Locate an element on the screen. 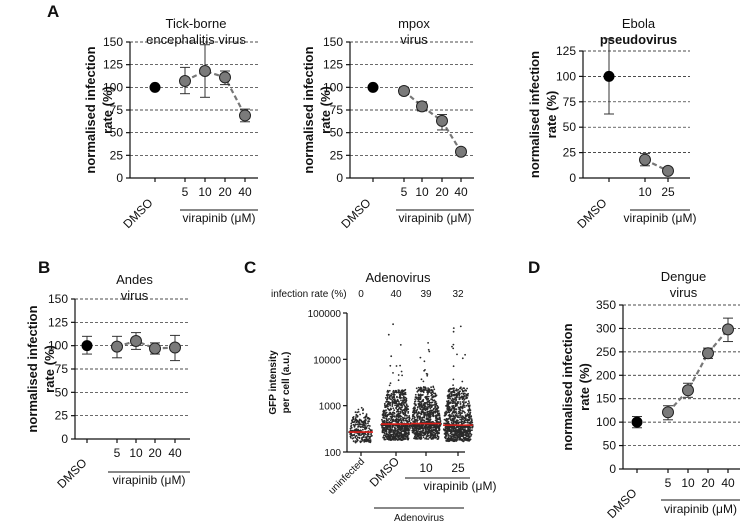  mpox-ytick-label: 125 is located at coordinates (333, 65).